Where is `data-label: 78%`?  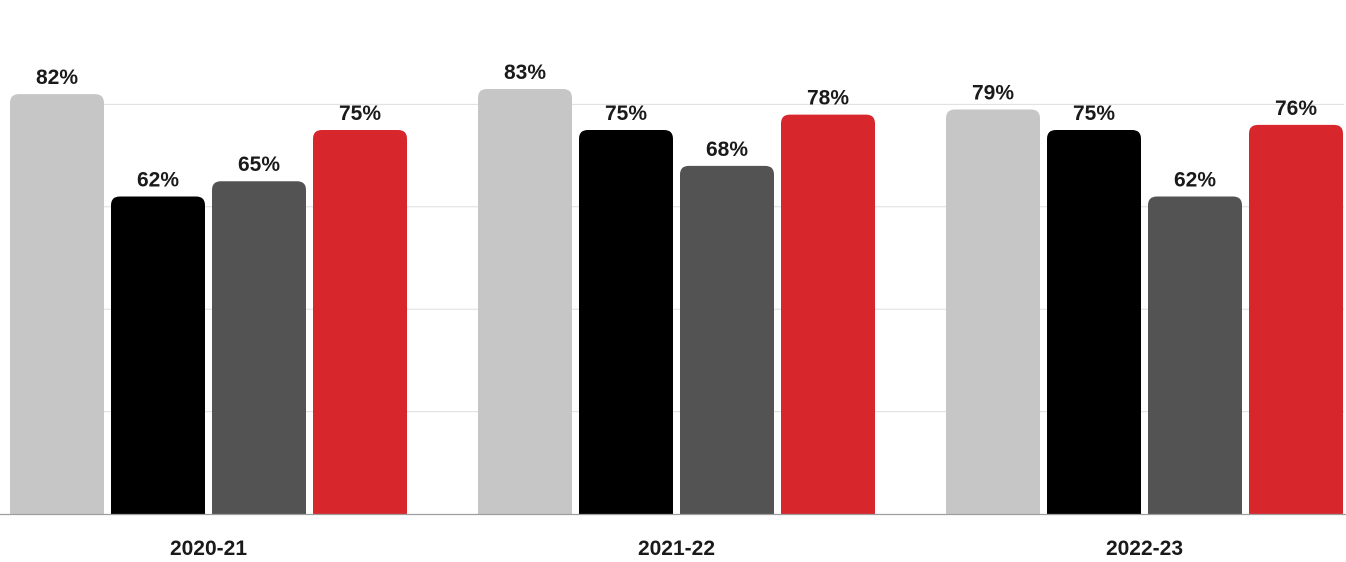
data-label: 78% is located at coordinates (828, 98).